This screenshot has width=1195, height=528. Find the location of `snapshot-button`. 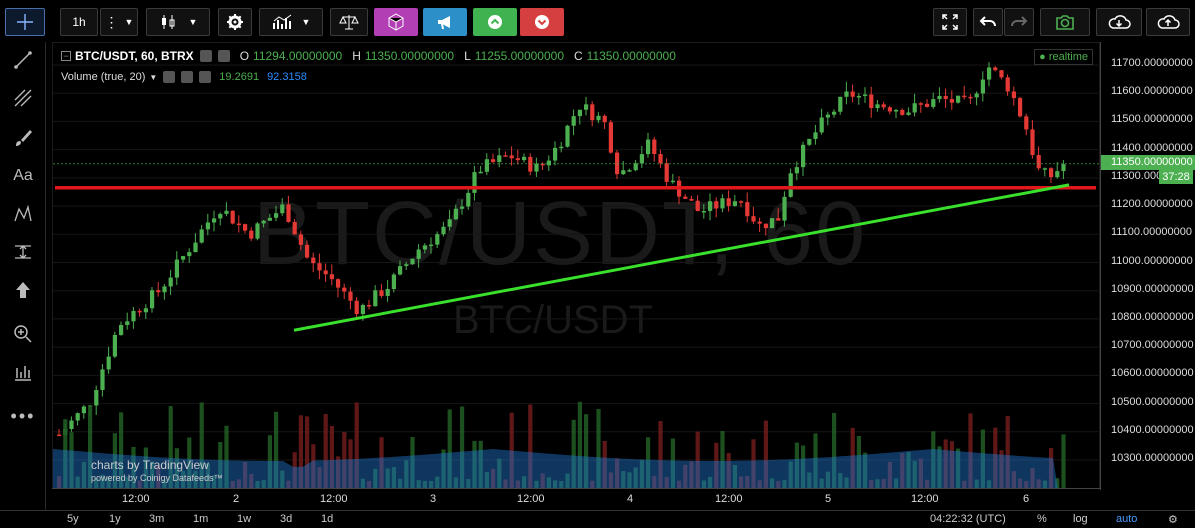

snapshot-button is located at coordinates (1065, 22).